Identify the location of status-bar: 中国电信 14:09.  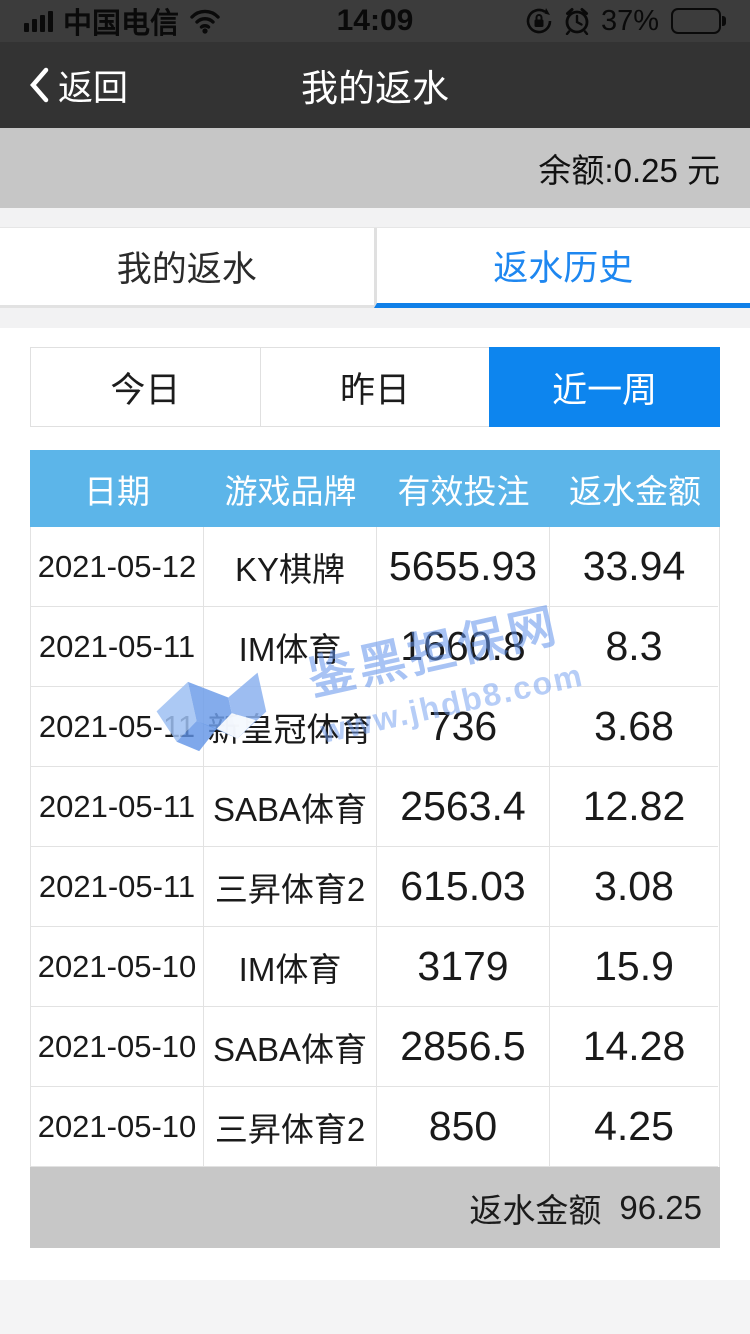
(375, 21).